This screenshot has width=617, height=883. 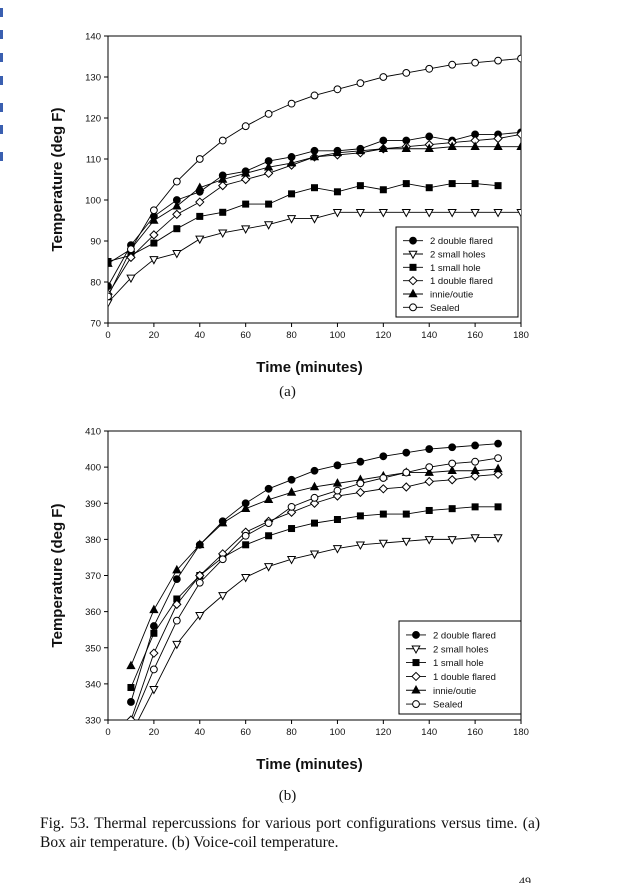 What do you see at coordinates (93, 540) in the screenshot?
I see `y-tick-label: 380` at bounding box center [93, 540].